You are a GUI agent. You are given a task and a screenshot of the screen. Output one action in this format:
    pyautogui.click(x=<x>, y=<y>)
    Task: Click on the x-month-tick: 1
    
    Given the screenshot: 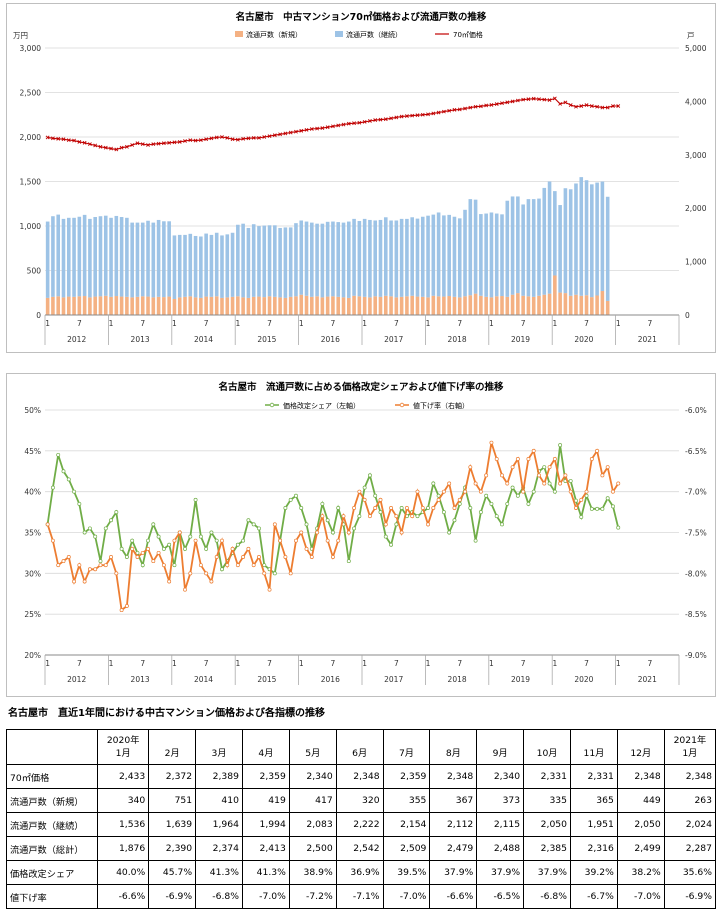 What is the action you would take?
    pyautogui.click(x=491, y=323)
    